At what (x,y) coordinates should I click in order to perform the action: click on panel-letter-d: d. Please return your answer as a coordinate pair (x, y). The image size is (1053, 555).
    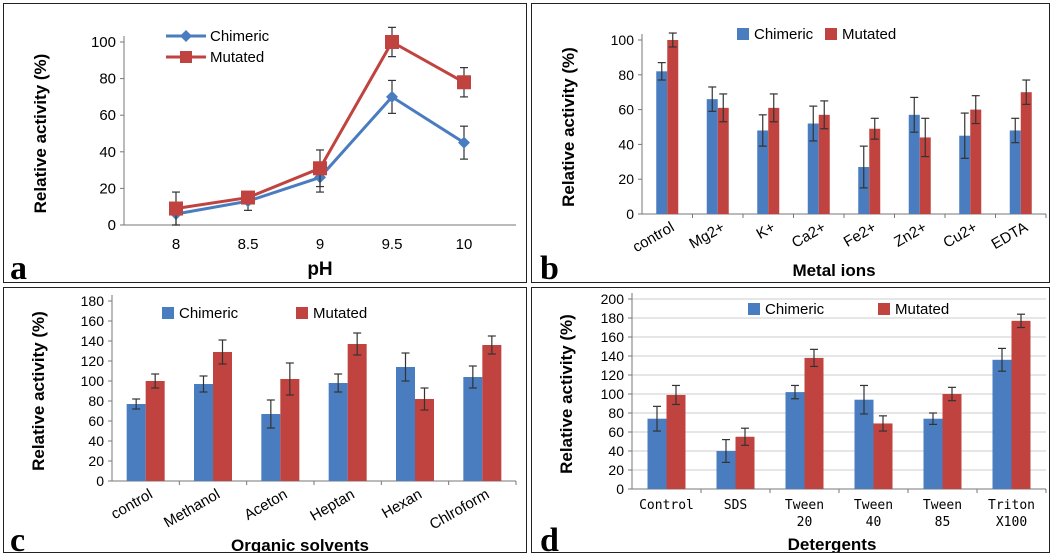
    Looking at the image, I should click on (549, 537).